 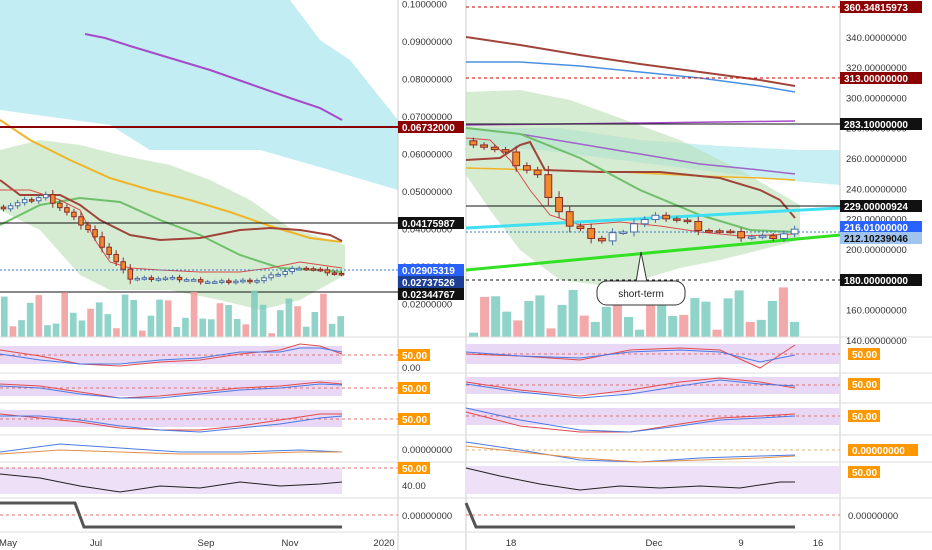 I want to click on right-osc-axis-label: 0.00000000, so click(x=873, y=516).